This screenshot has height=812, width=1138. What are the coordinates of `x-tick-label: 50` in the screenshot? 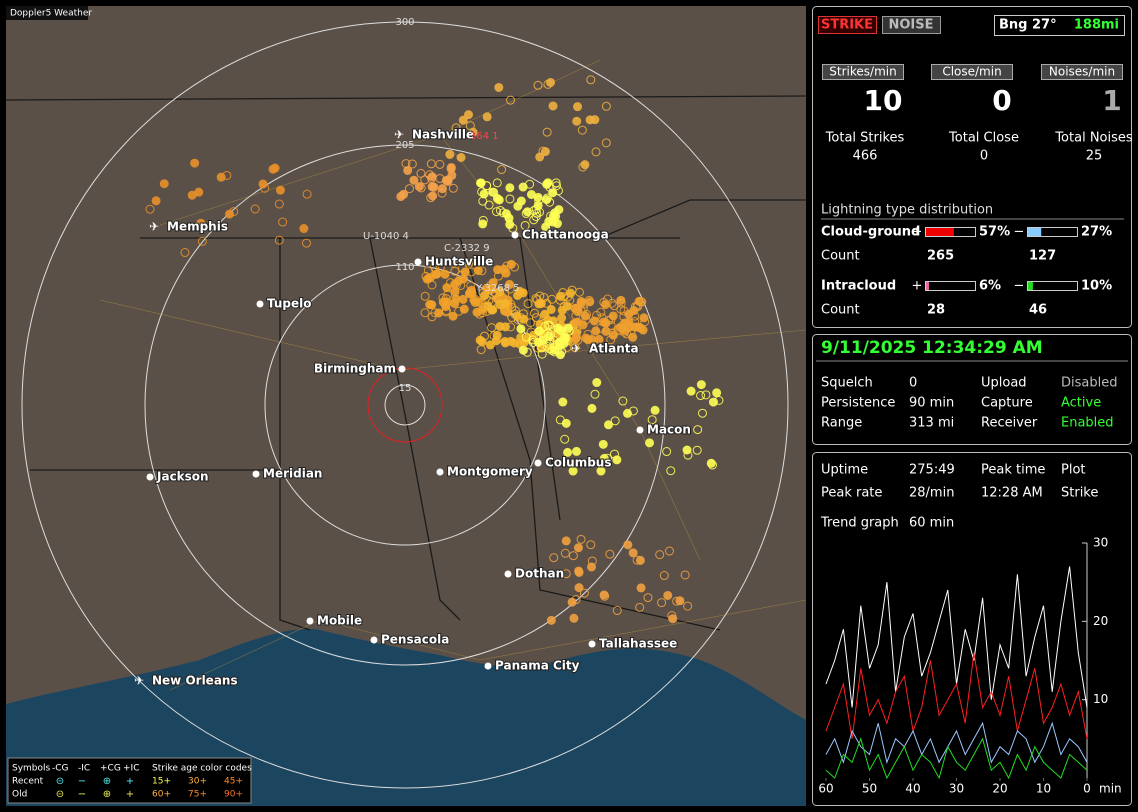 It's located at (869, 789).